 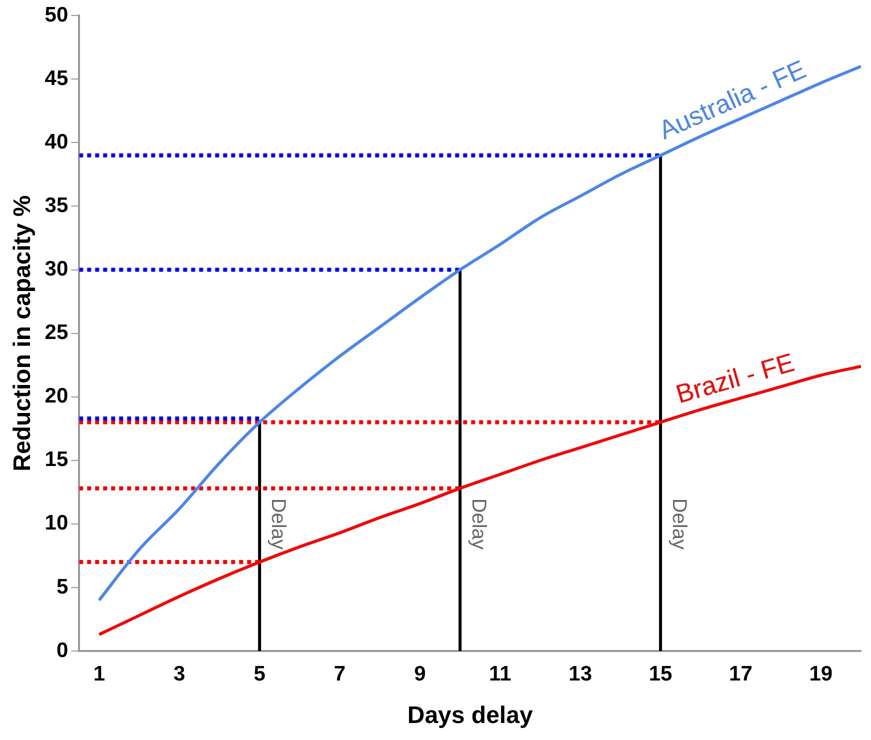 I want to click on y-tick-label: 30, so click(x=56, y=269).